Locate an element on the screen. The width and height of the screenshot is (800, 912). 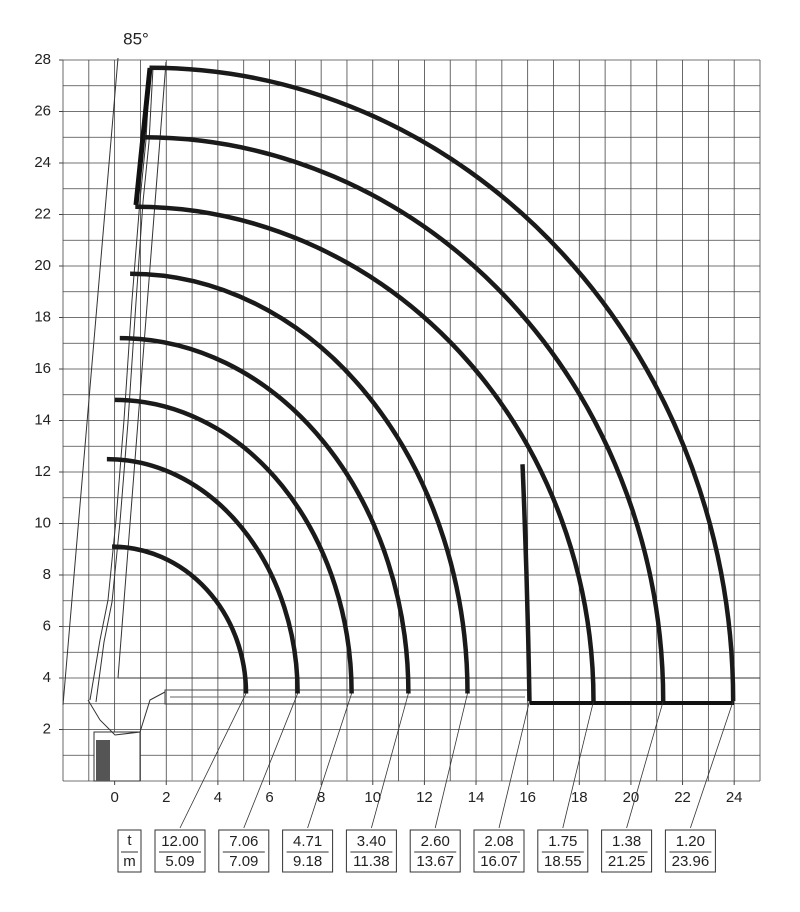
y-tick-label: 2 is located at coordinates (47, 728).